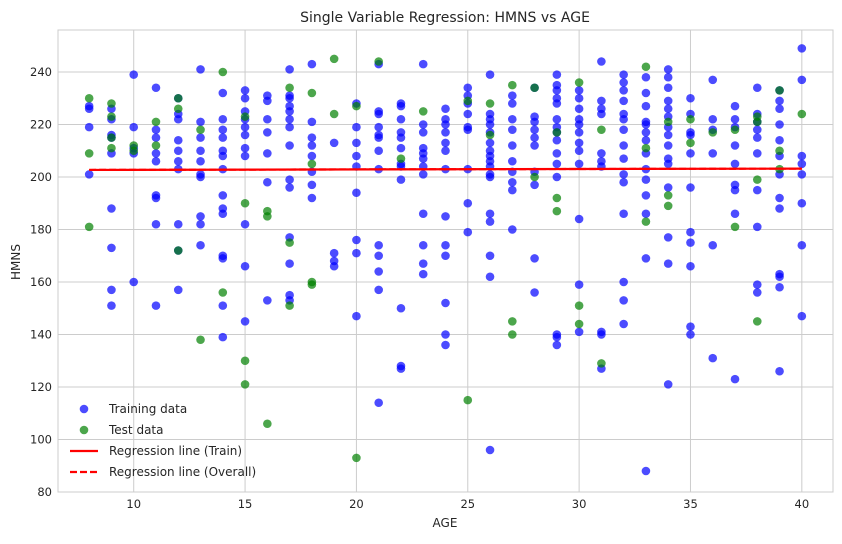 The width and height of the screenshot is (842, 544). I want to click on chart-title: Single Variable Regression: HMNS vs AGE, so click(445, 18).